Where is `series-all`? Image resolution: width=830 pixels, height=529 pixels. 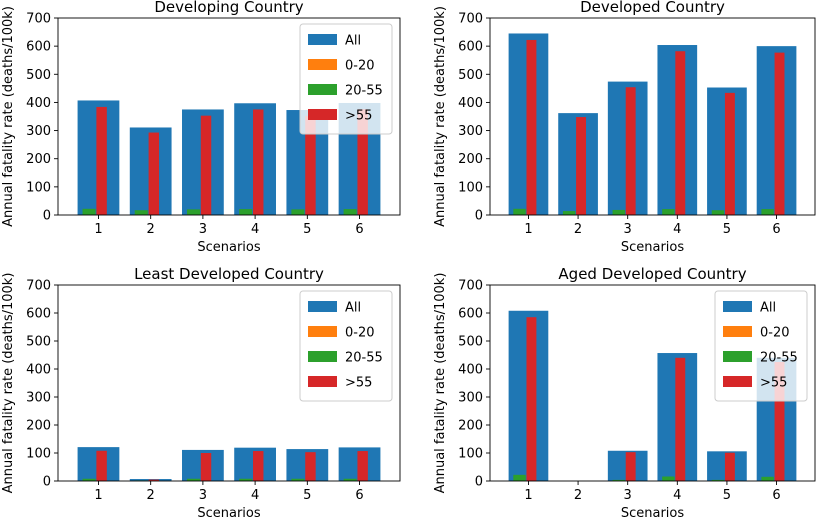 series-all is located at coordinates (652, 124).